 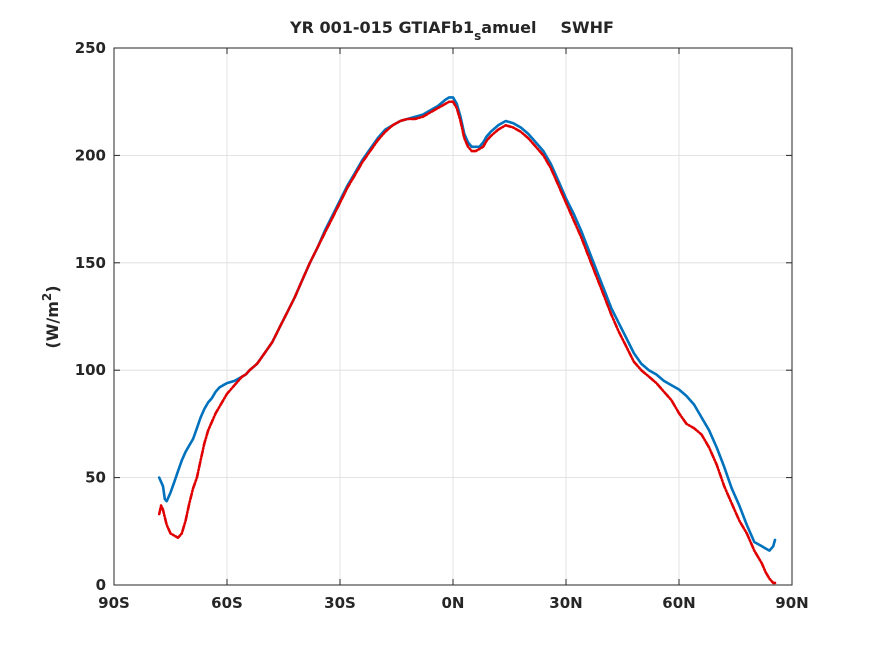 What do you see at coordinates (565, 603) in the screenshot?
I see `x-tick-label: 30N` at bounding box center [565, 603].